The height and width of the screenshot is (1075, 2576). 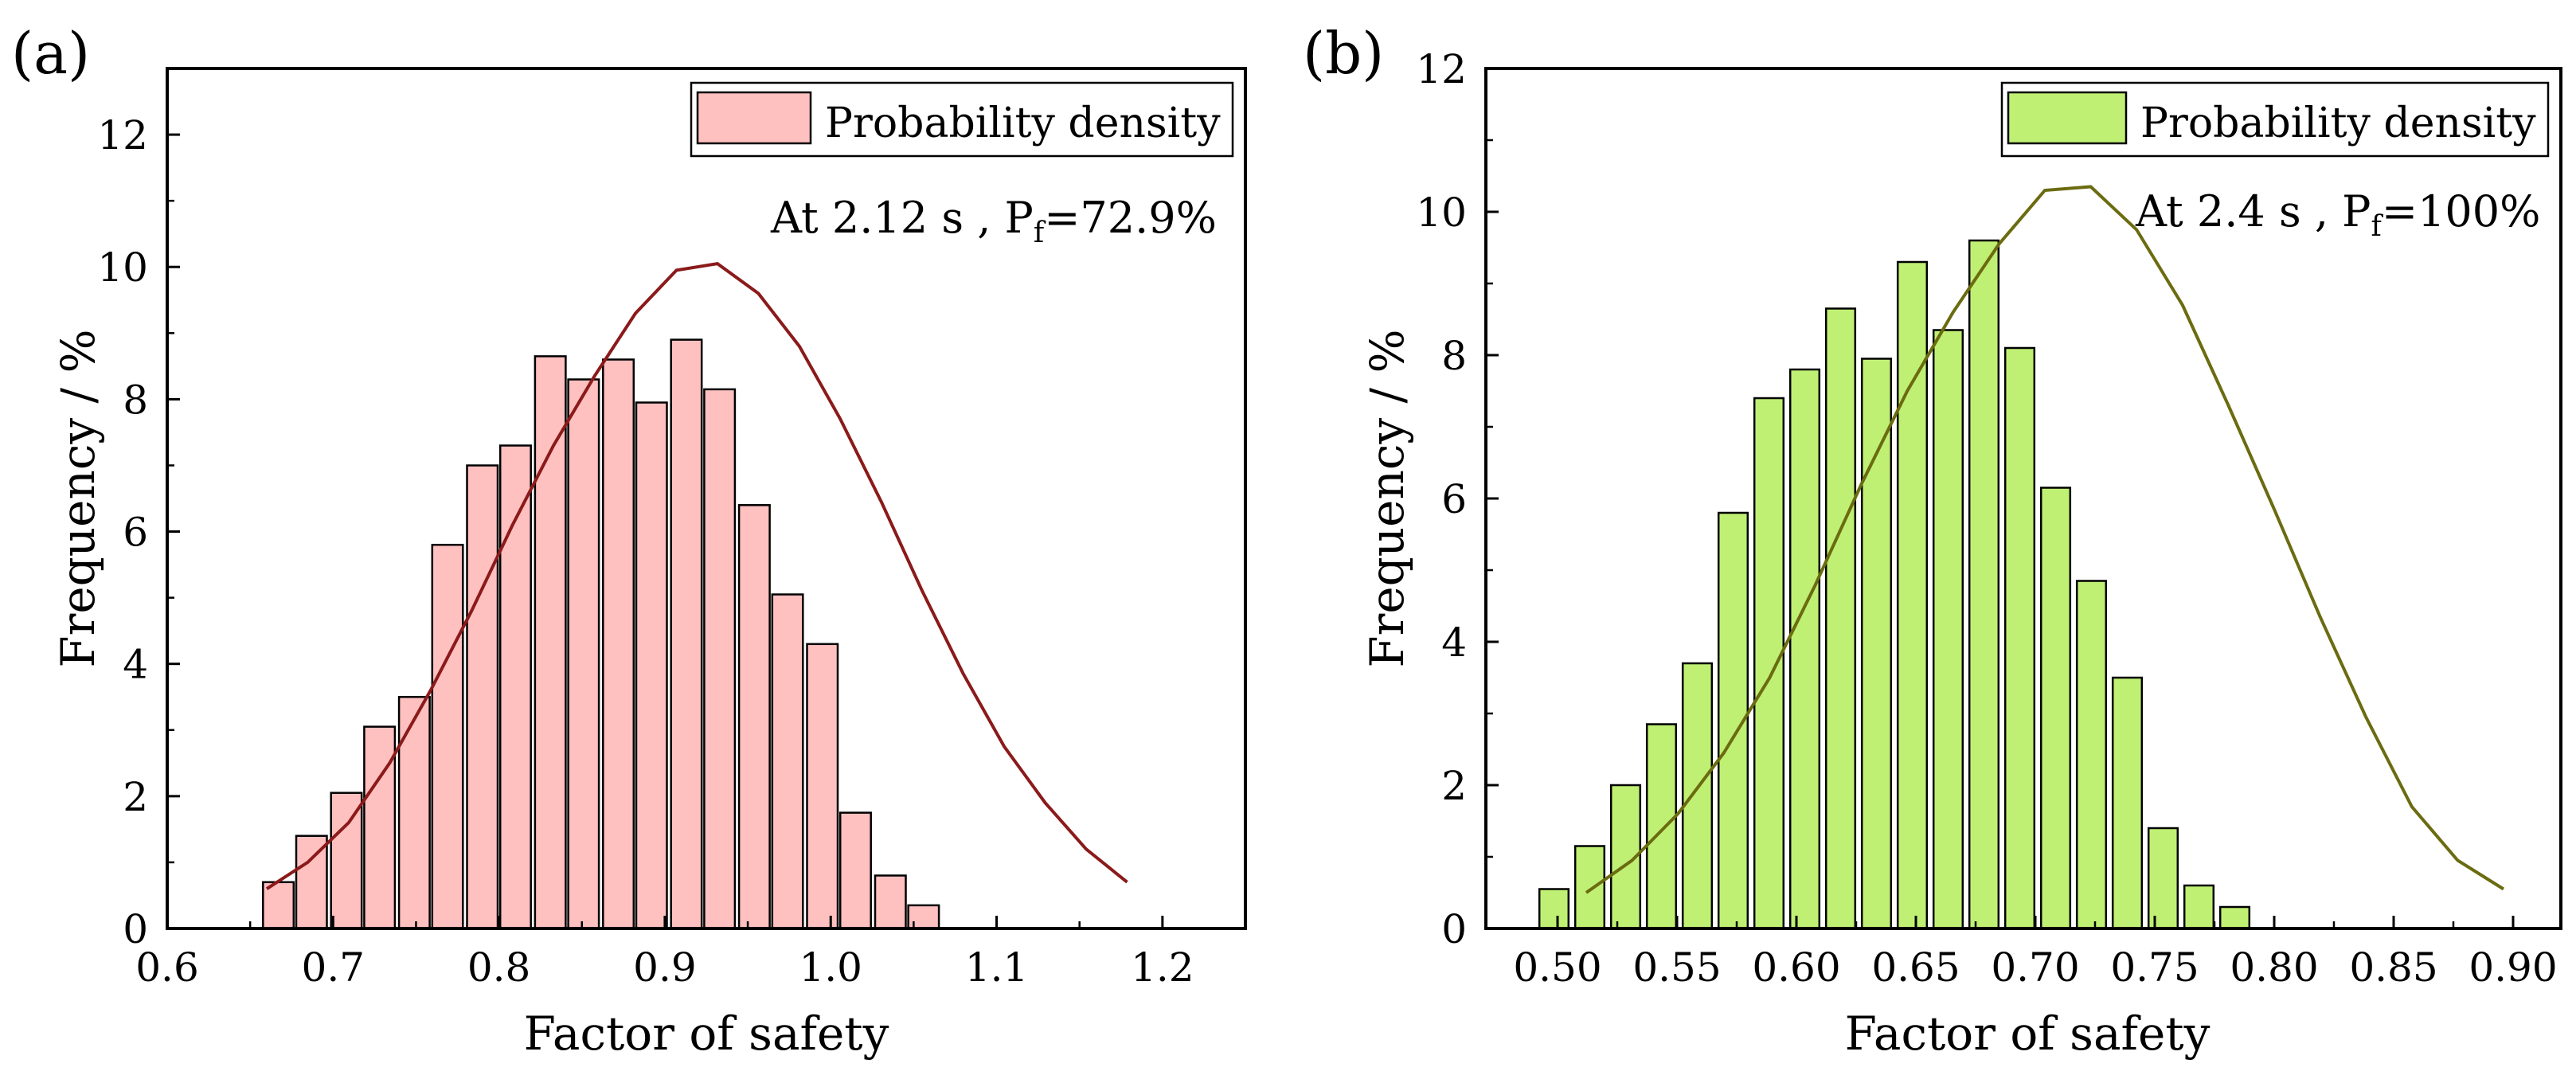 I want to click on panel-a-label: (a), so click(x=50, y=53).